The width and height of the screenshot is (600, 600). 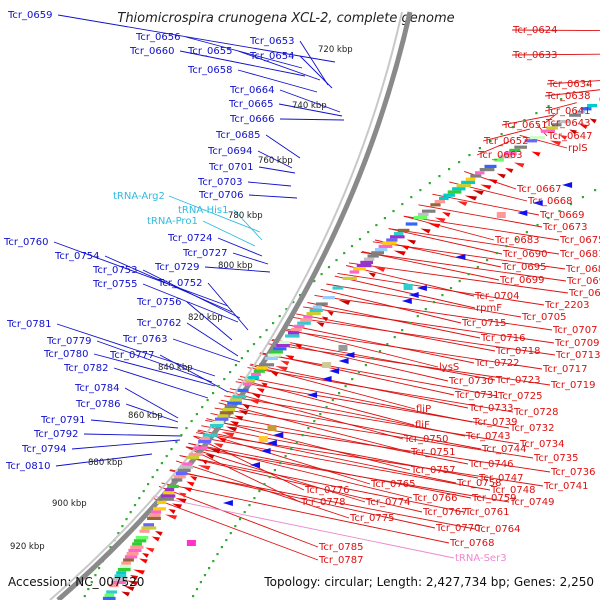 What do you see at coordinates (502, 338) in the screenshot?
I see `gene-label-right: Tcr_0716` at bounding box center [502, 338].